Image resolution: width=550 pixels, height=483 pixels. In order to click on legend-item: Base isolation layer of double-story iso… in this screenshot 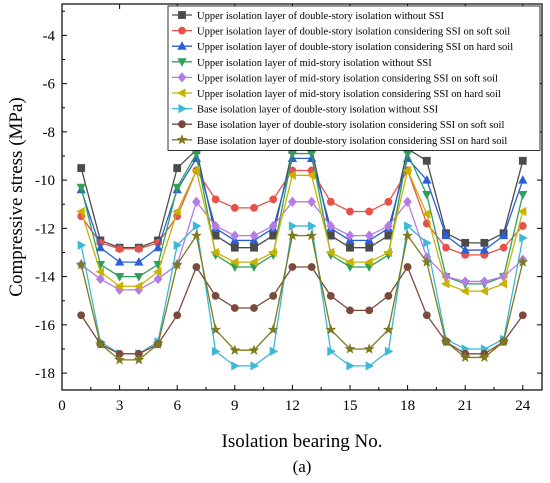, I will do `click(338, 125)`.